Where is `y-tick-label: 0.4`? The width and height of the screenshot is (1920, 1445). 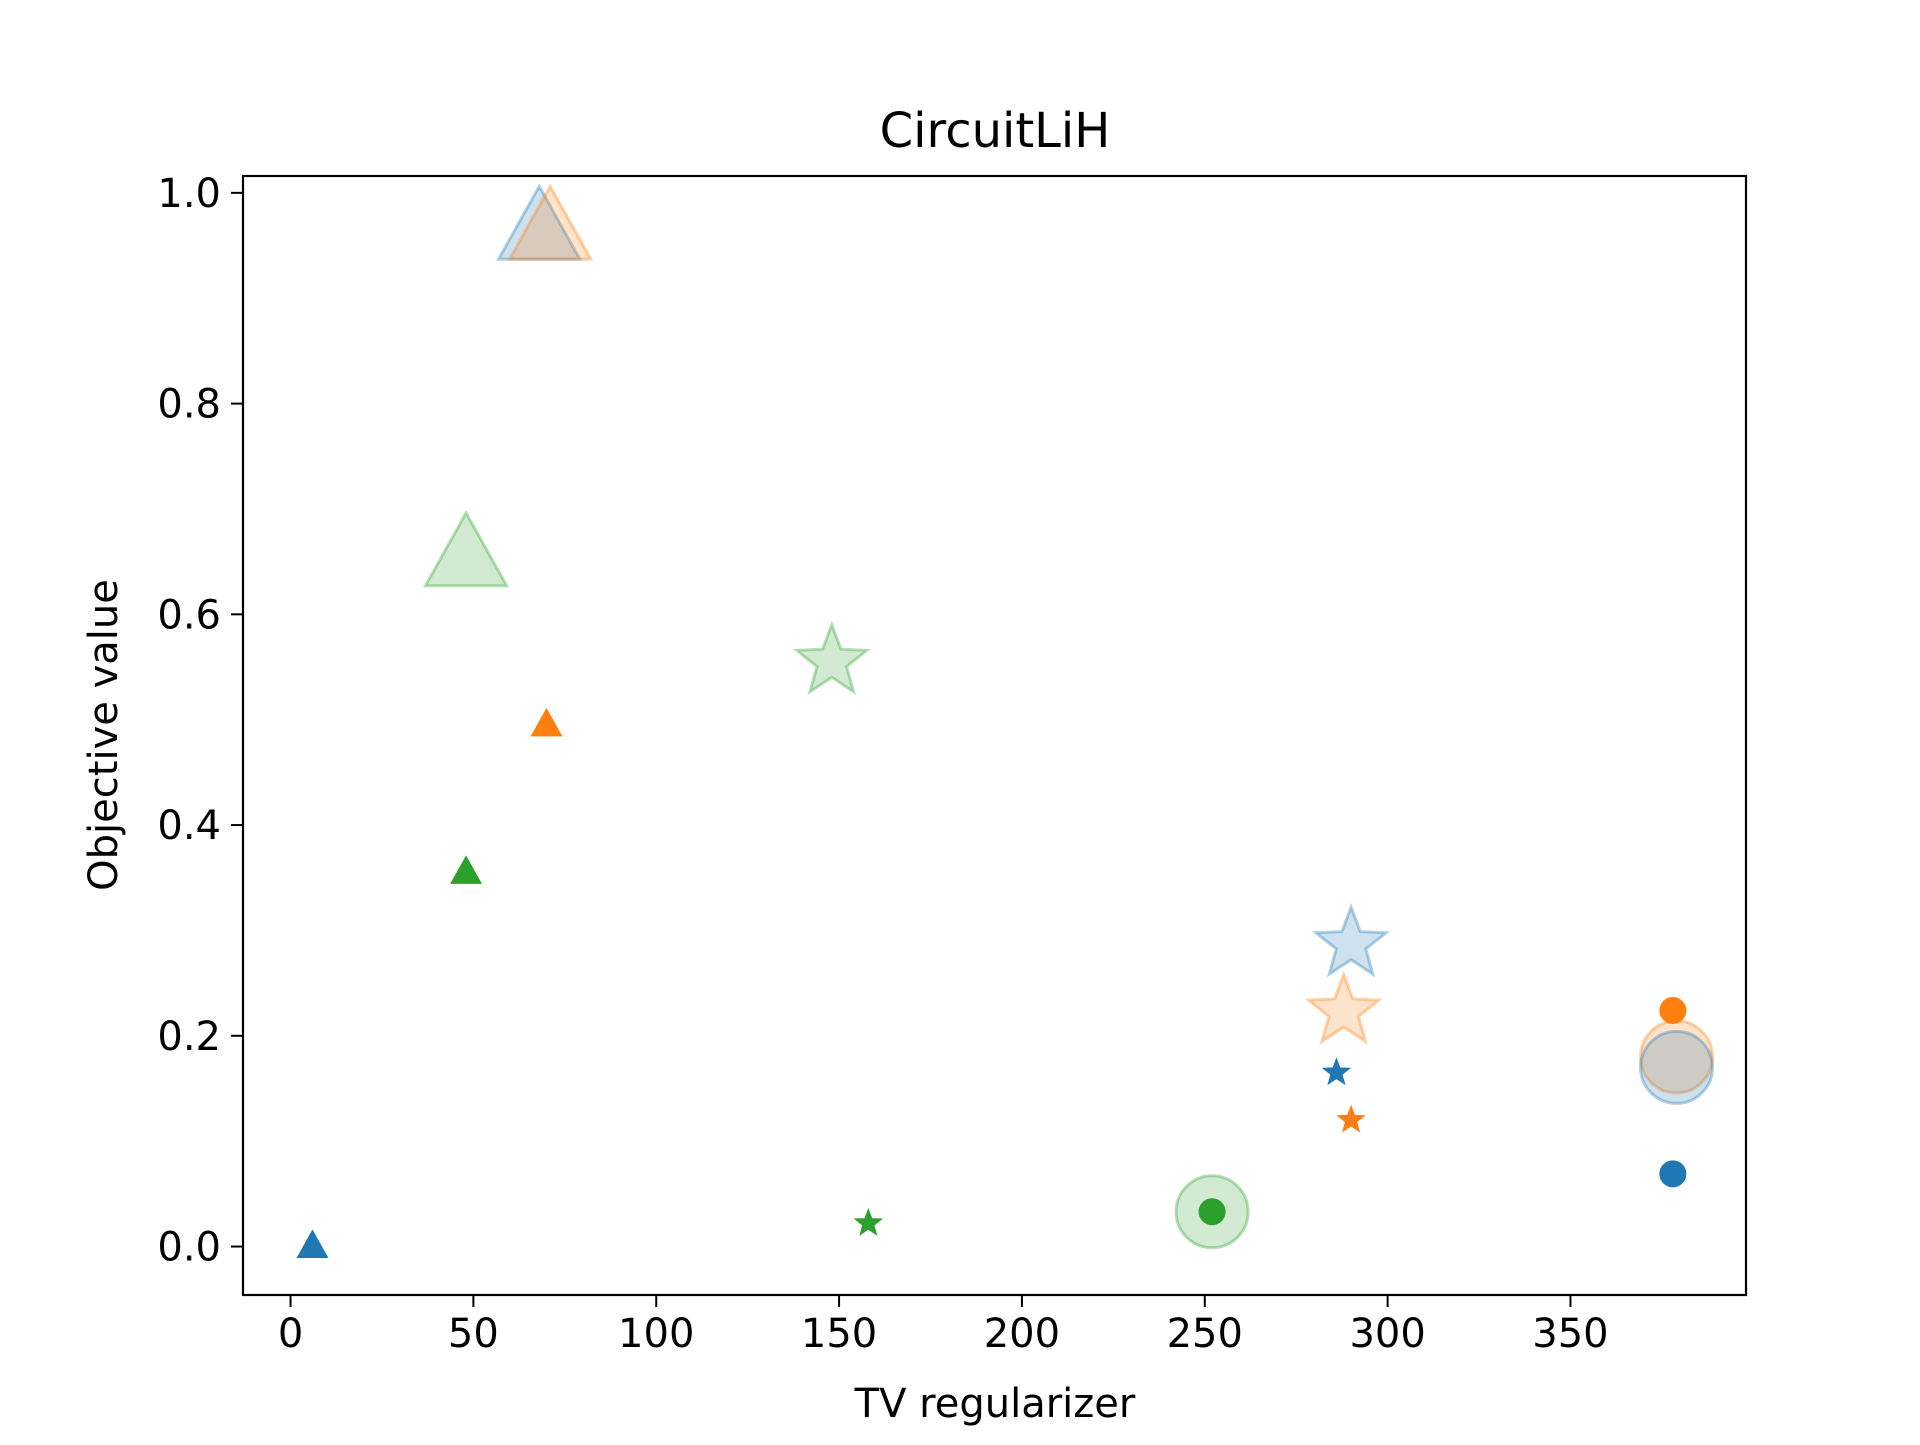
y-tick-label: 0.4 is located at coordinates (189, 826).